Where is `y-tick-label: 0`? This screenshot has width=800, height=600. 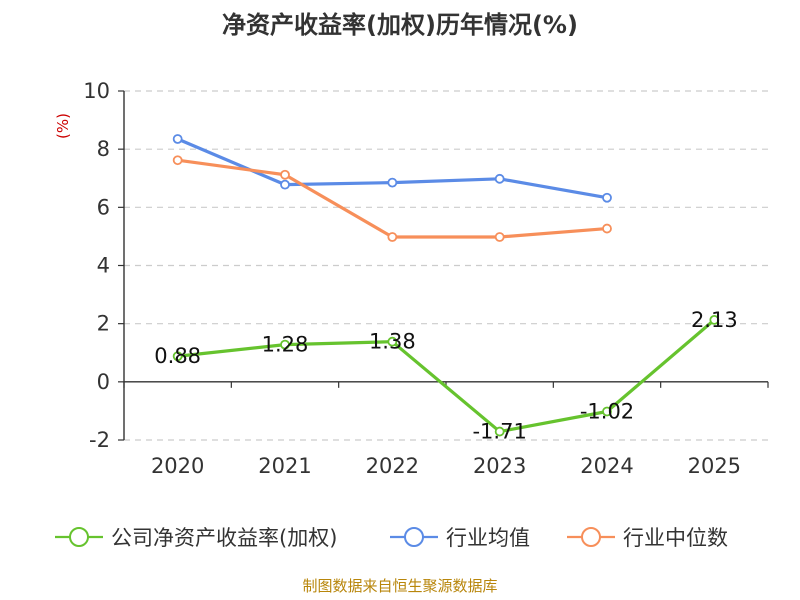
y-tick-label: 0 is located at coordinates (103, 382).